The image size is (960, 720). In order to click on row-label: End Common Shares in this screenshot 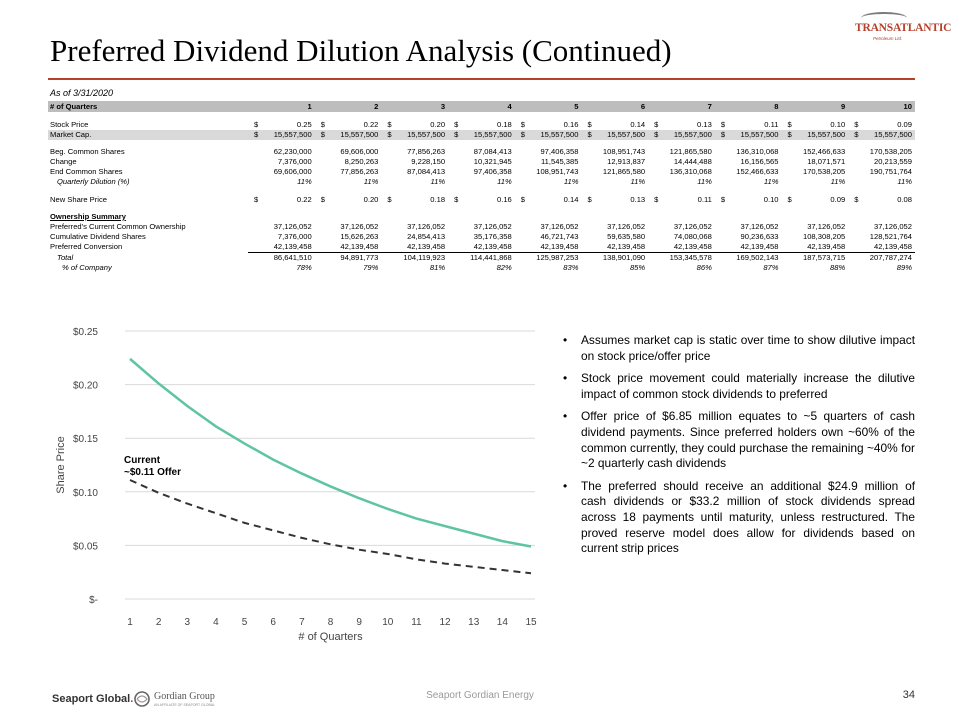, I will do `click(86, 171)`.